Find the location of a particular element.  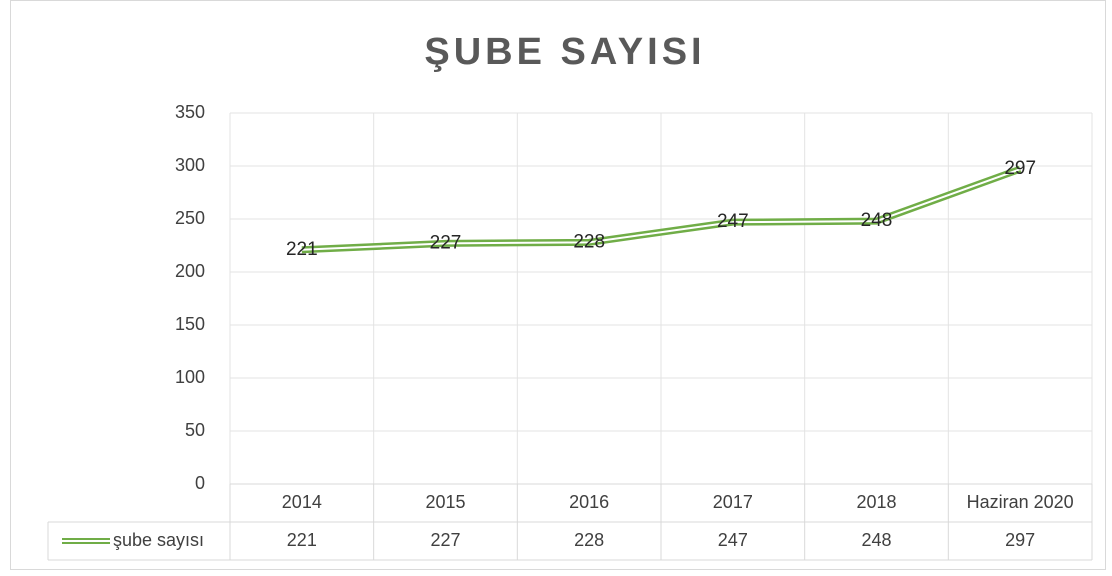

data-label: 228 is located at coordinates (589, 241).